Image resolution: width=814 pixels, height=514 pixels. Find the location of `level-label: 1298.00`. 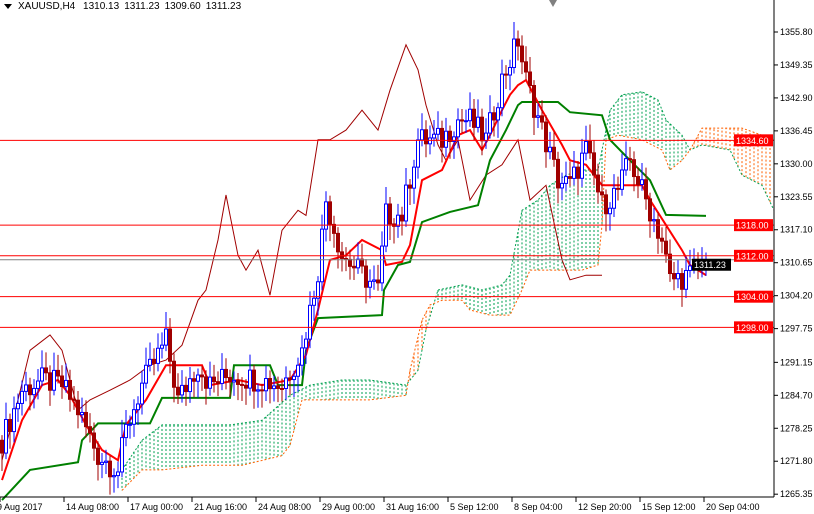

level-label: 1298.00 is located at coordinates (752, 328).